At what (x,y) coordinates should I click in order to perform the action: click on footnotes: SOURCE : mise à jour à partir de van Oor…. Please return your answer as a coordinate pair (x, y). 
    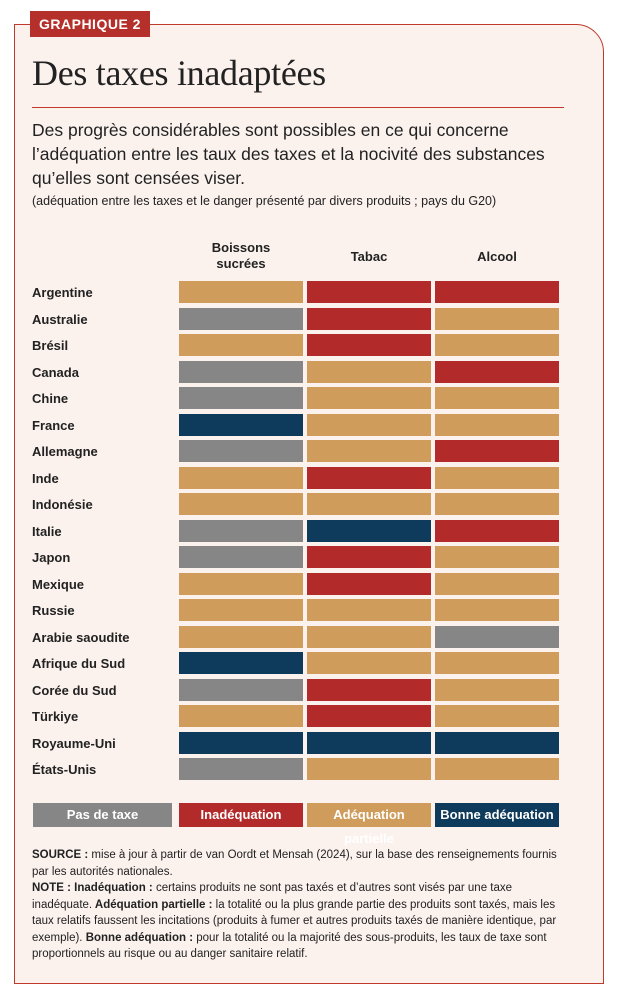
    Looking at the image, I should click on (302, 905).